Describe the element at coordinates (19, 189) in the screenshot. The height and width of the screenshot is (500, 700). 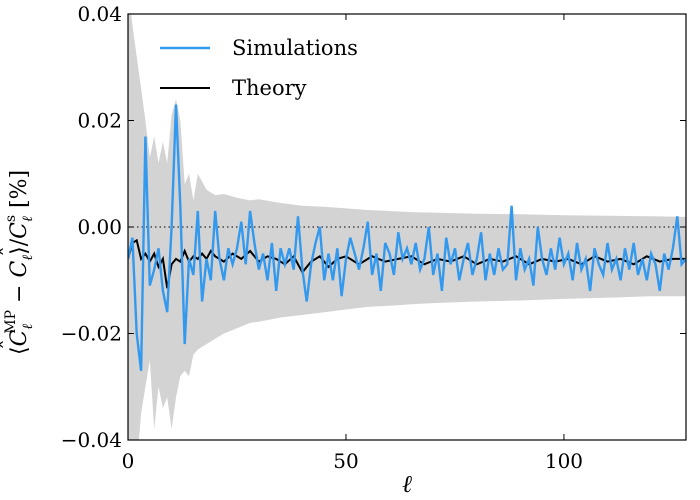
I see `ylabel-unit: [%]` at that location.